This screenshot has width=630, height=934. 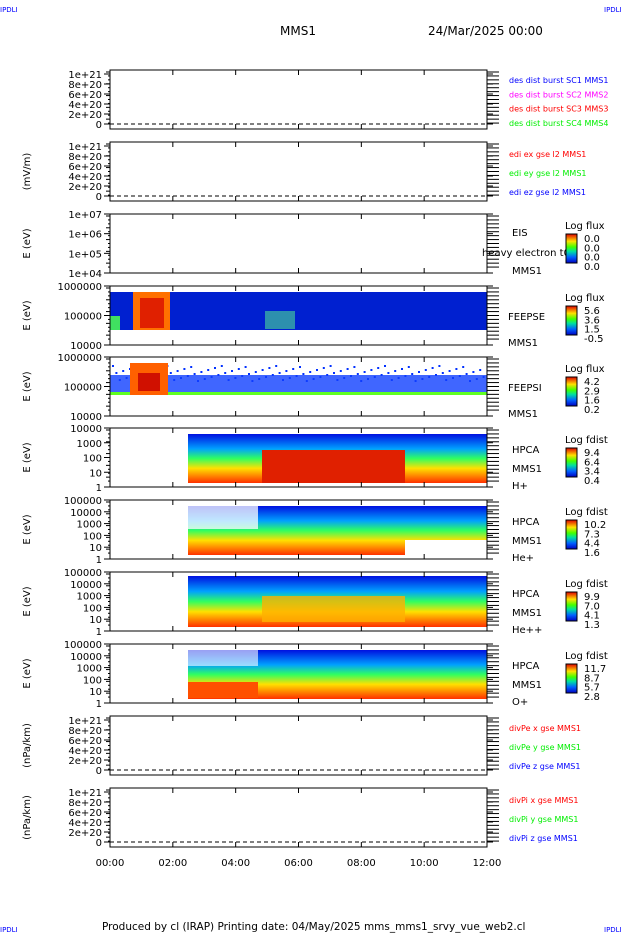 I want to click on colorbar-tick-label: 9.9, so click(x=592, y=597).